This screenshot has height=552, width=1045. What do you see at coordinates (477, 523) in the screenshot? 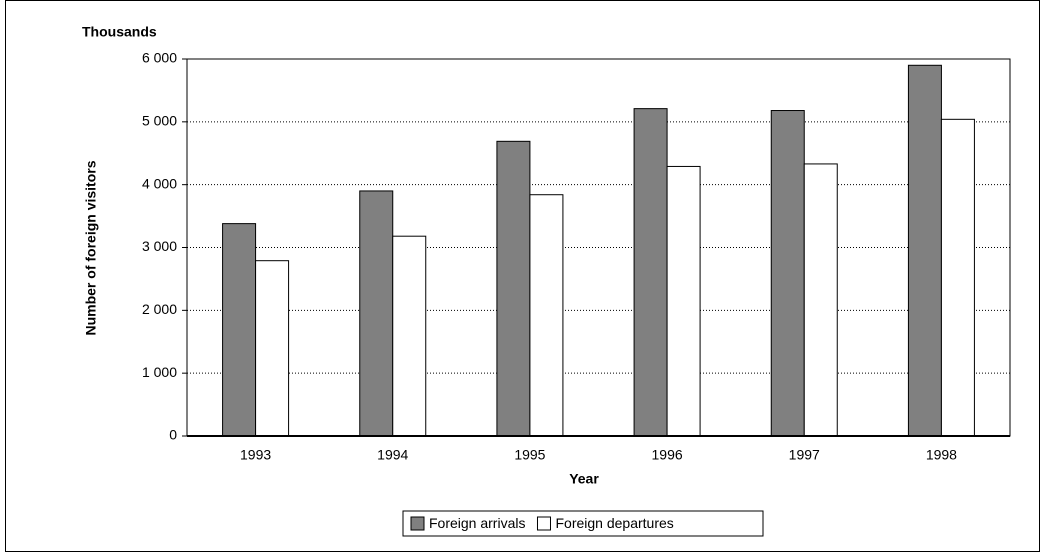
I see `legend-label: Foreign arrivals` at bounding box center [477, 523].